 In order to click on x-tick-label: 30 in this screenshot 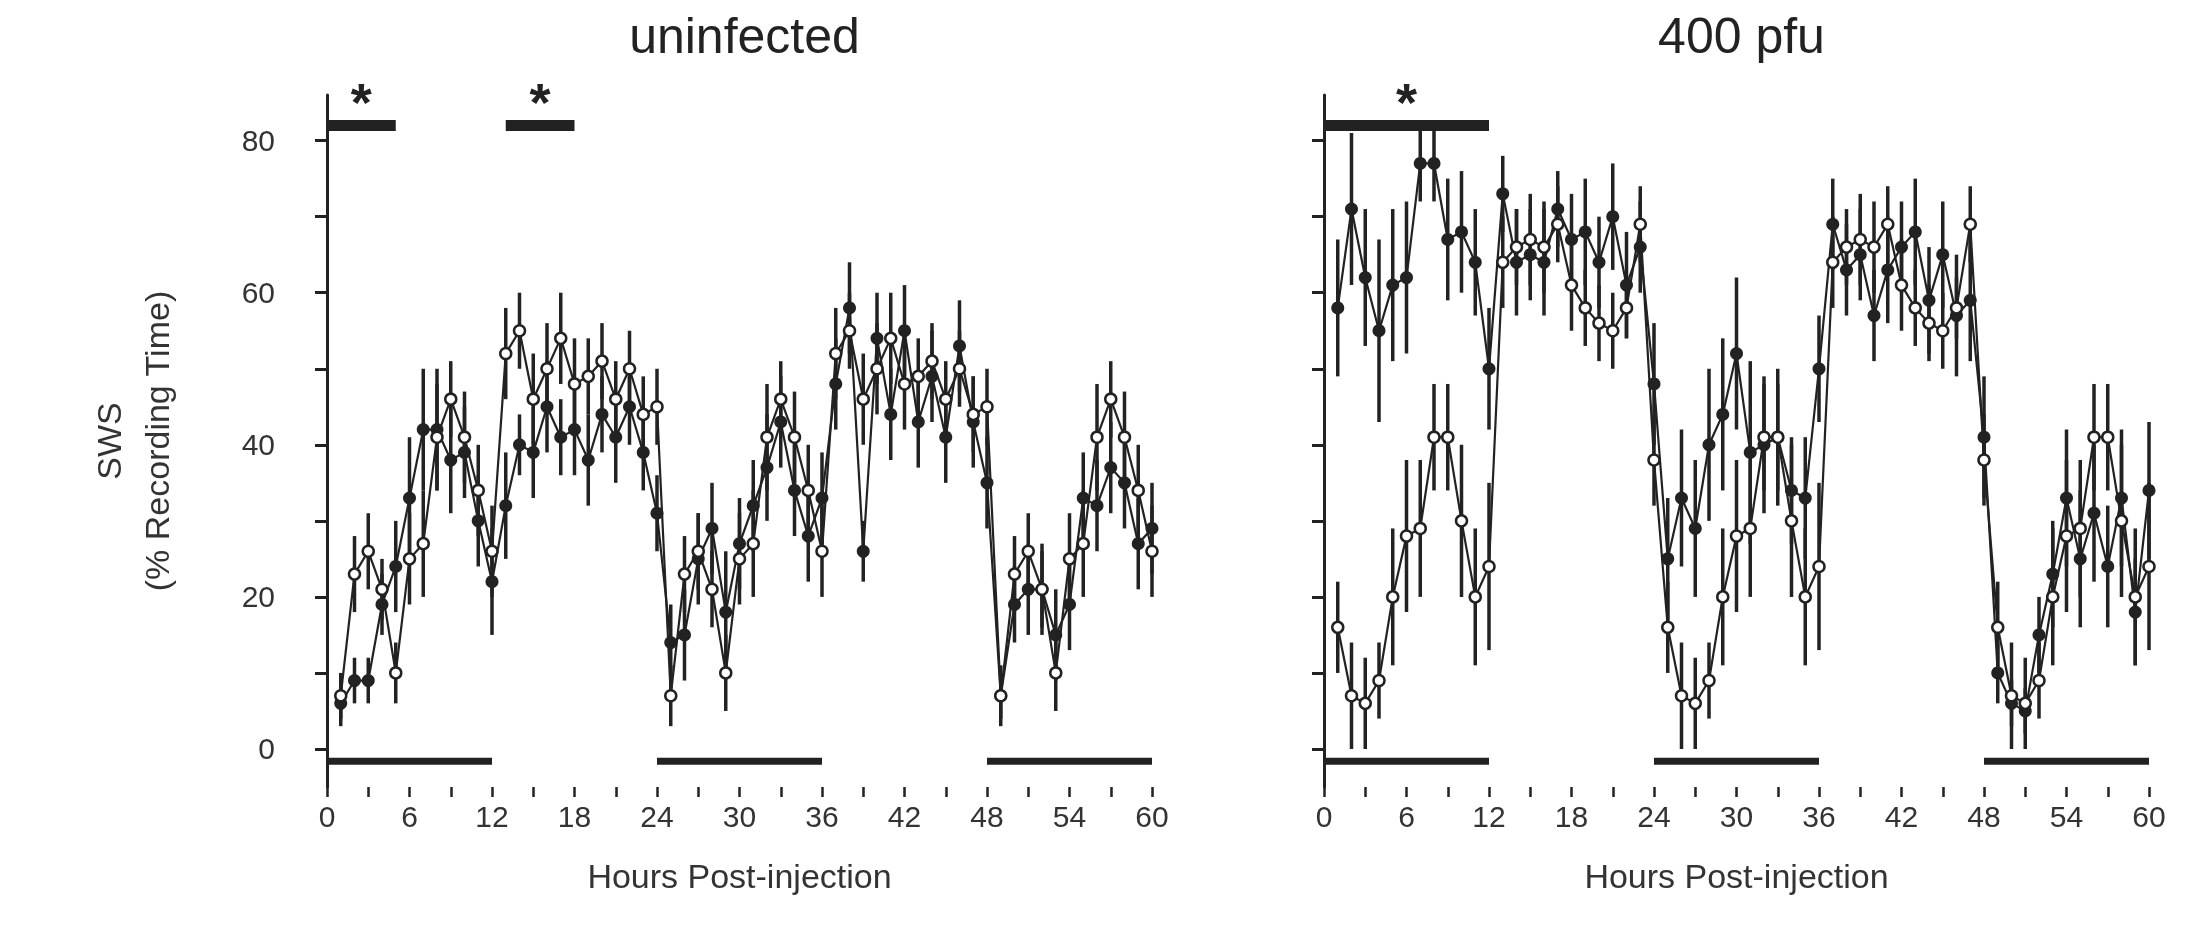, I will do `click(1736, 816)`.